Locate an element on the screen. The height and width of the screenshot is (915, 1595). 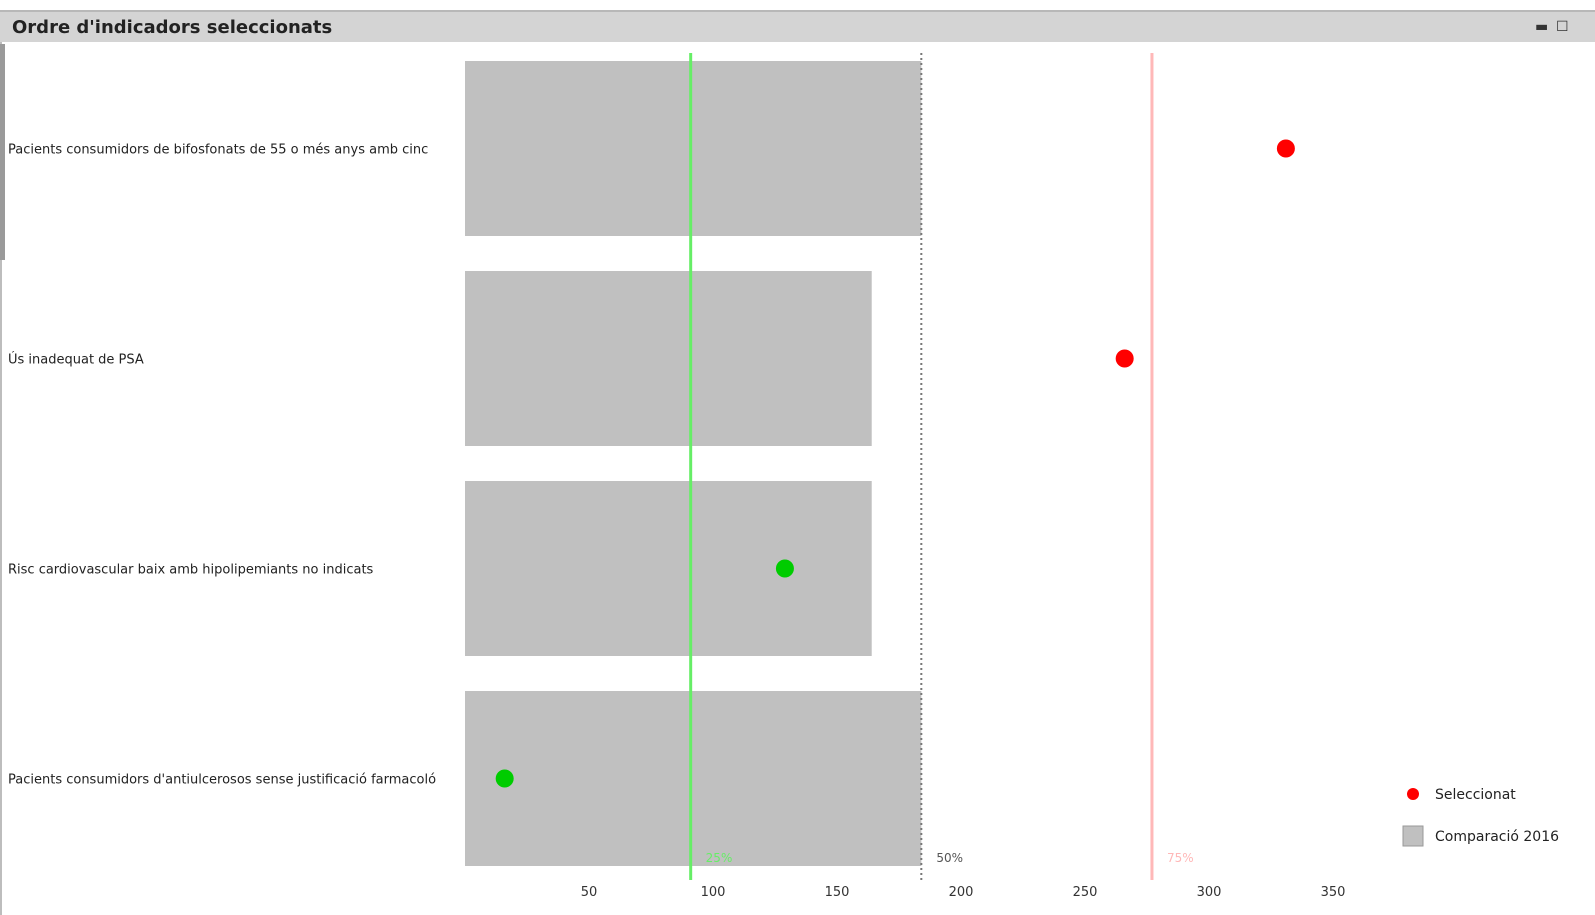
reference-line-label: 25% is located at coordinates (719, 858).